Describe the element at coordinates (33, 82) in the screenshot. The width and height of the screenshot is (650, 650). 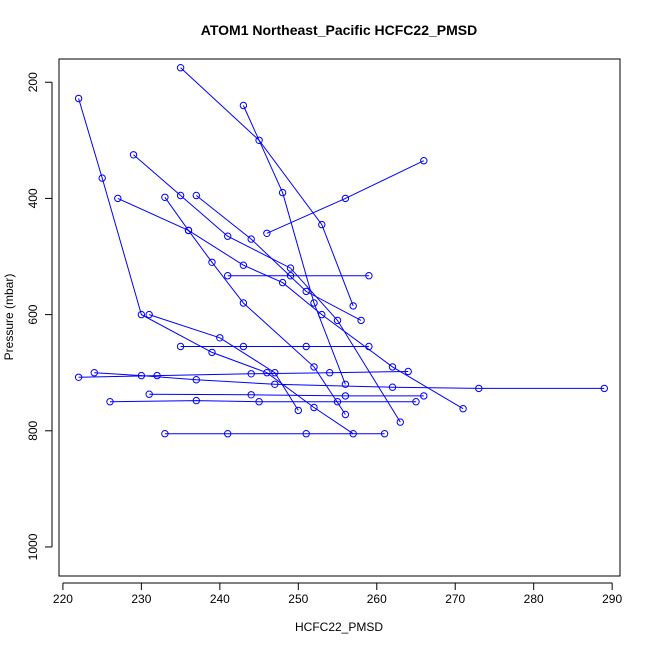
I see `y-tick-label: 200` at that location.